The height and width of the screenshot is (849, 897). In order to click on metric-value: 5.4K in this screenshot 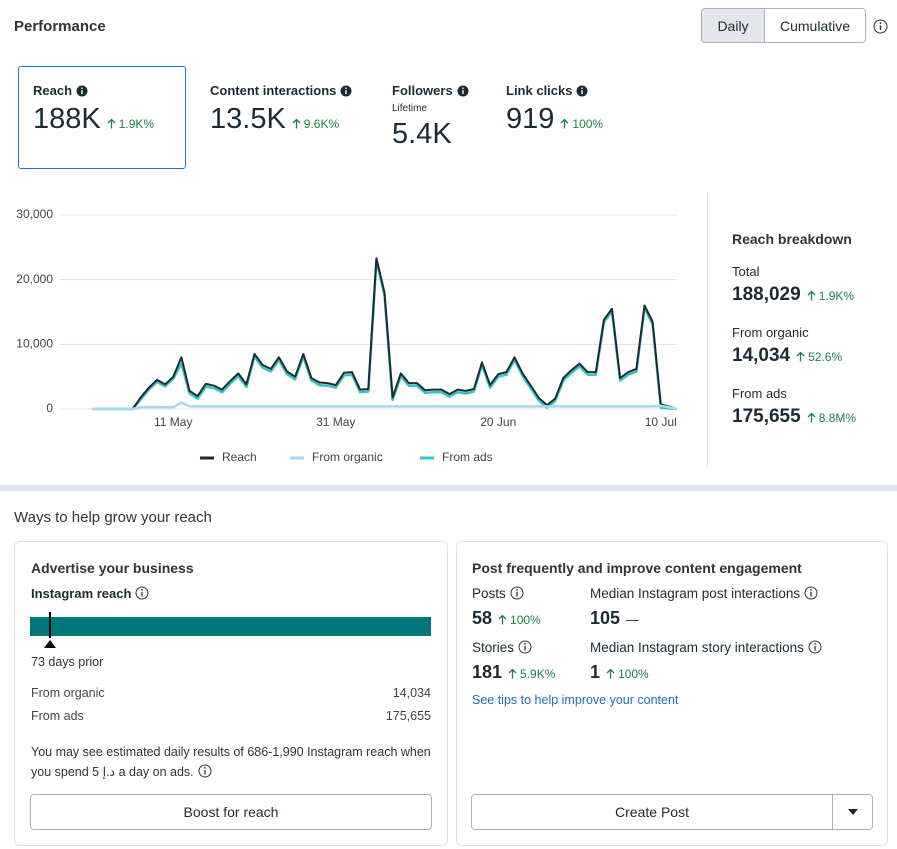, I will do `click(422, 134)`.